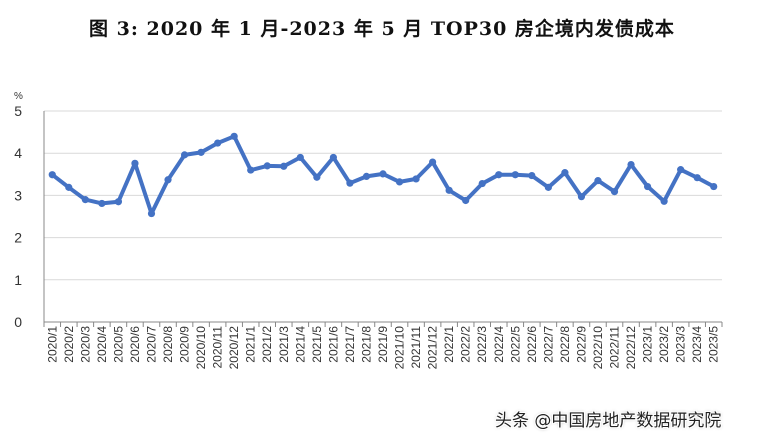 The height and width of the screenshot is (440, 764). Describe the element at coordinates (85, 344) in the screenshot. I see `x-tick-label: 2020/3` at that location.